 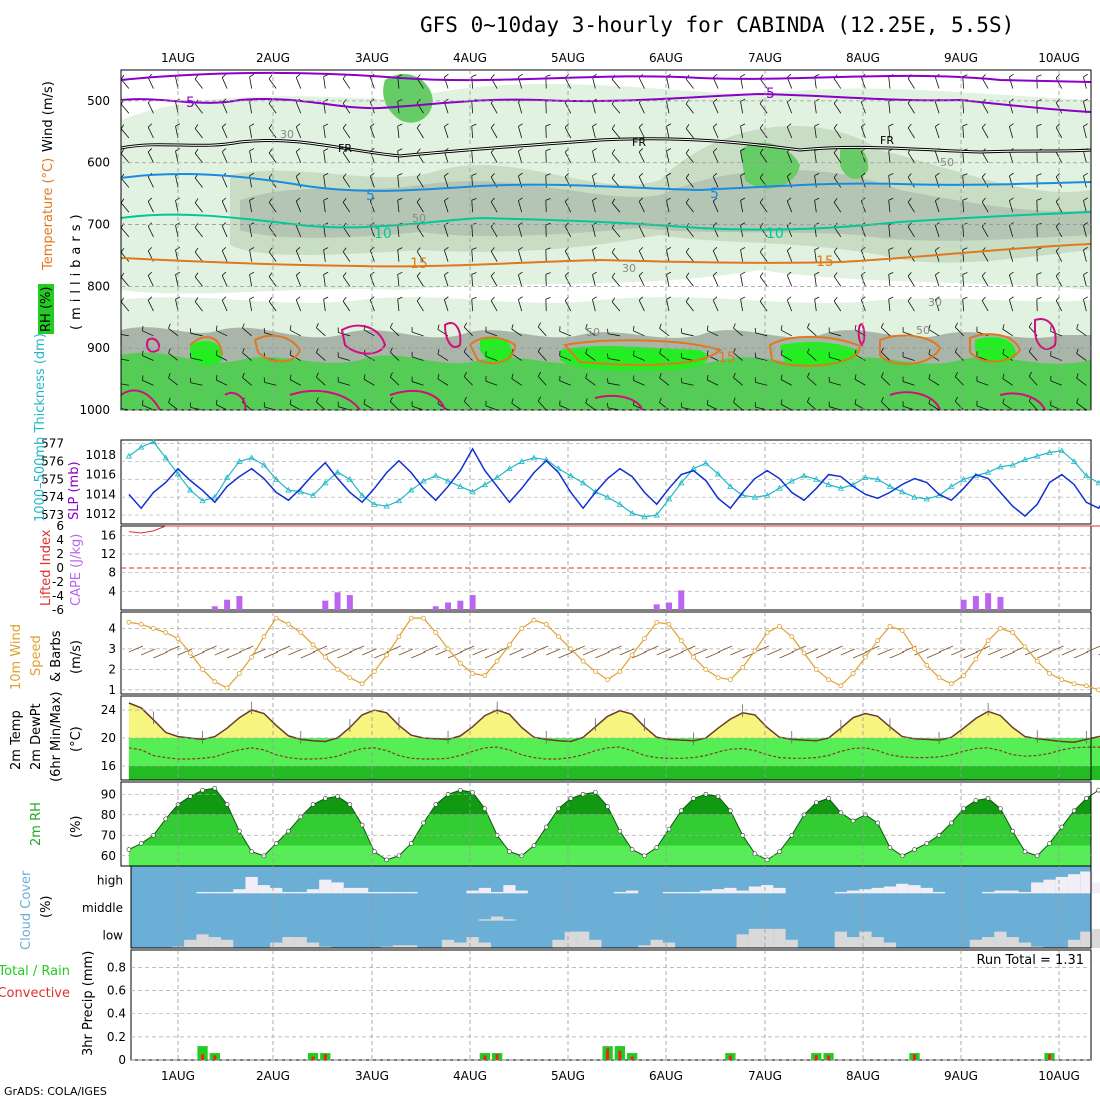 I want to click on pressure-ticks: 500 600 700 800 900 1000, so click(x=94, y=255).